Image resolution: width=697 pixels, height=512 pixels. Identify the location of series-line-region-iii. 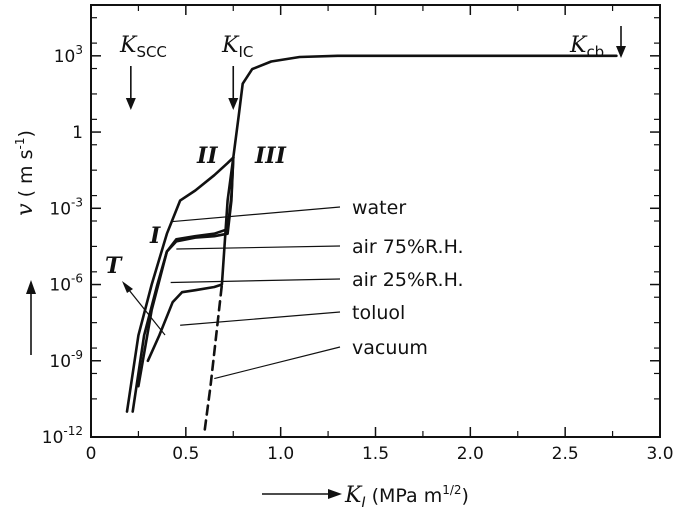
(425, 106).